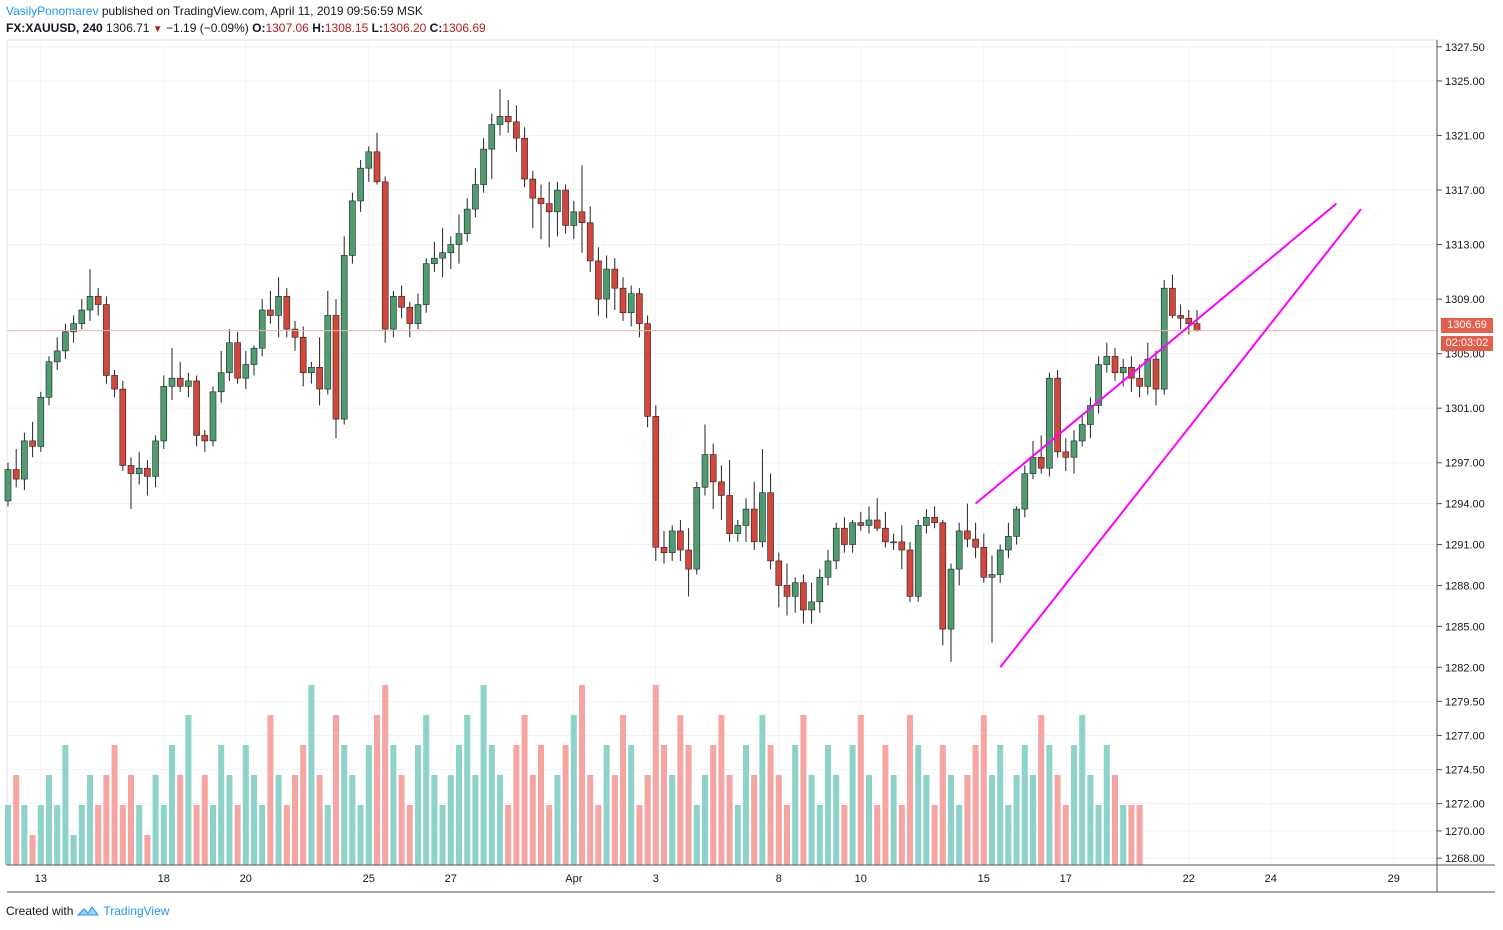 The width and height of the screenshot is (1503, 930). Describe the element at coordinates (1156, 353) in the screenshot. I see `channel-upper` at that location.